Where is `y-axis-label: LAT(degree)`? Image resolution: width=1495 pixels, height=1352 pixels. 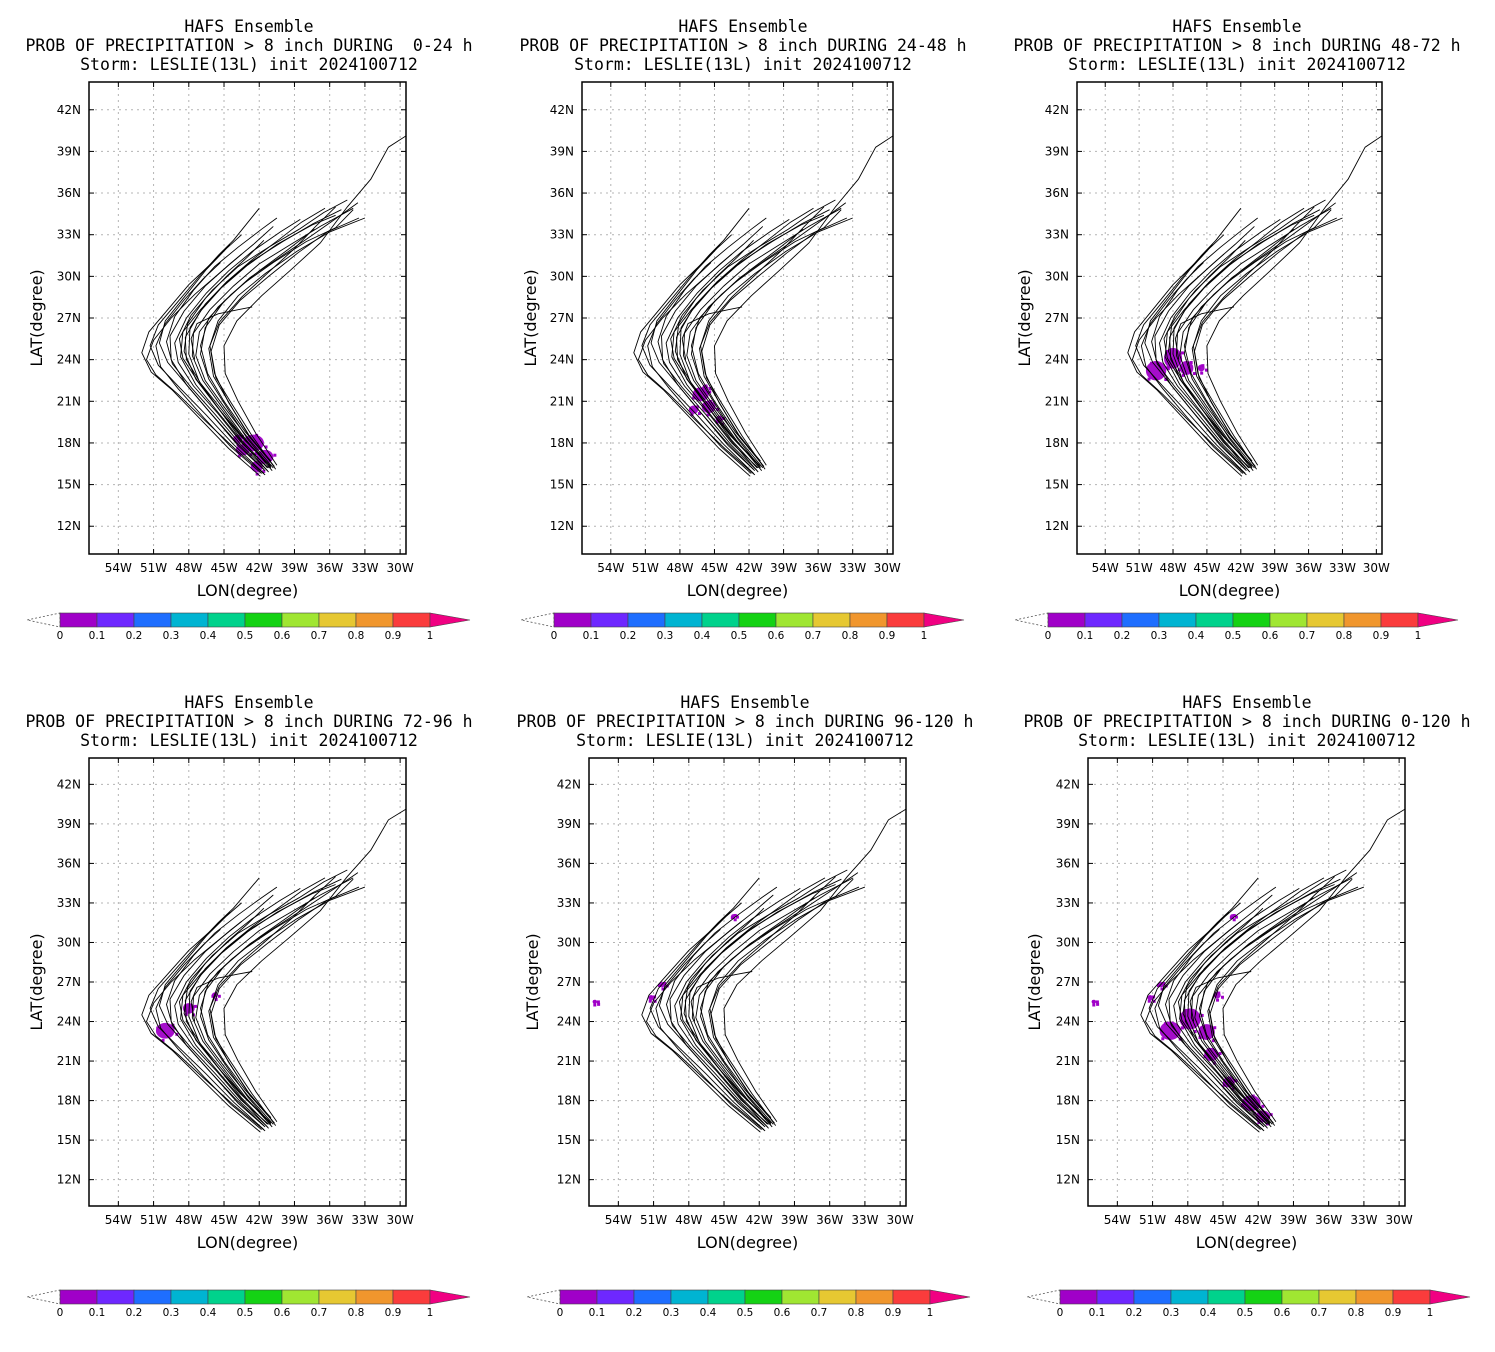
y-axis-label: LAT(degree) is located at coordinates (36, 317).